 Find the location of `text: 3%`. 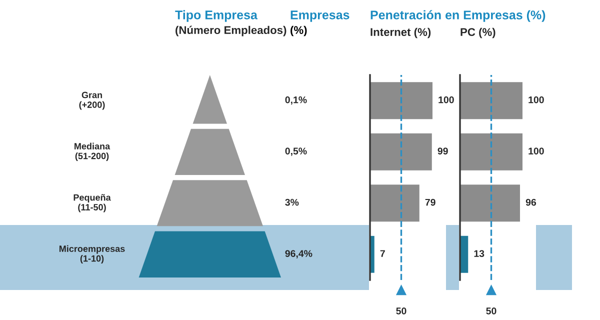

text: 3% is located at coordinates (292, 202).